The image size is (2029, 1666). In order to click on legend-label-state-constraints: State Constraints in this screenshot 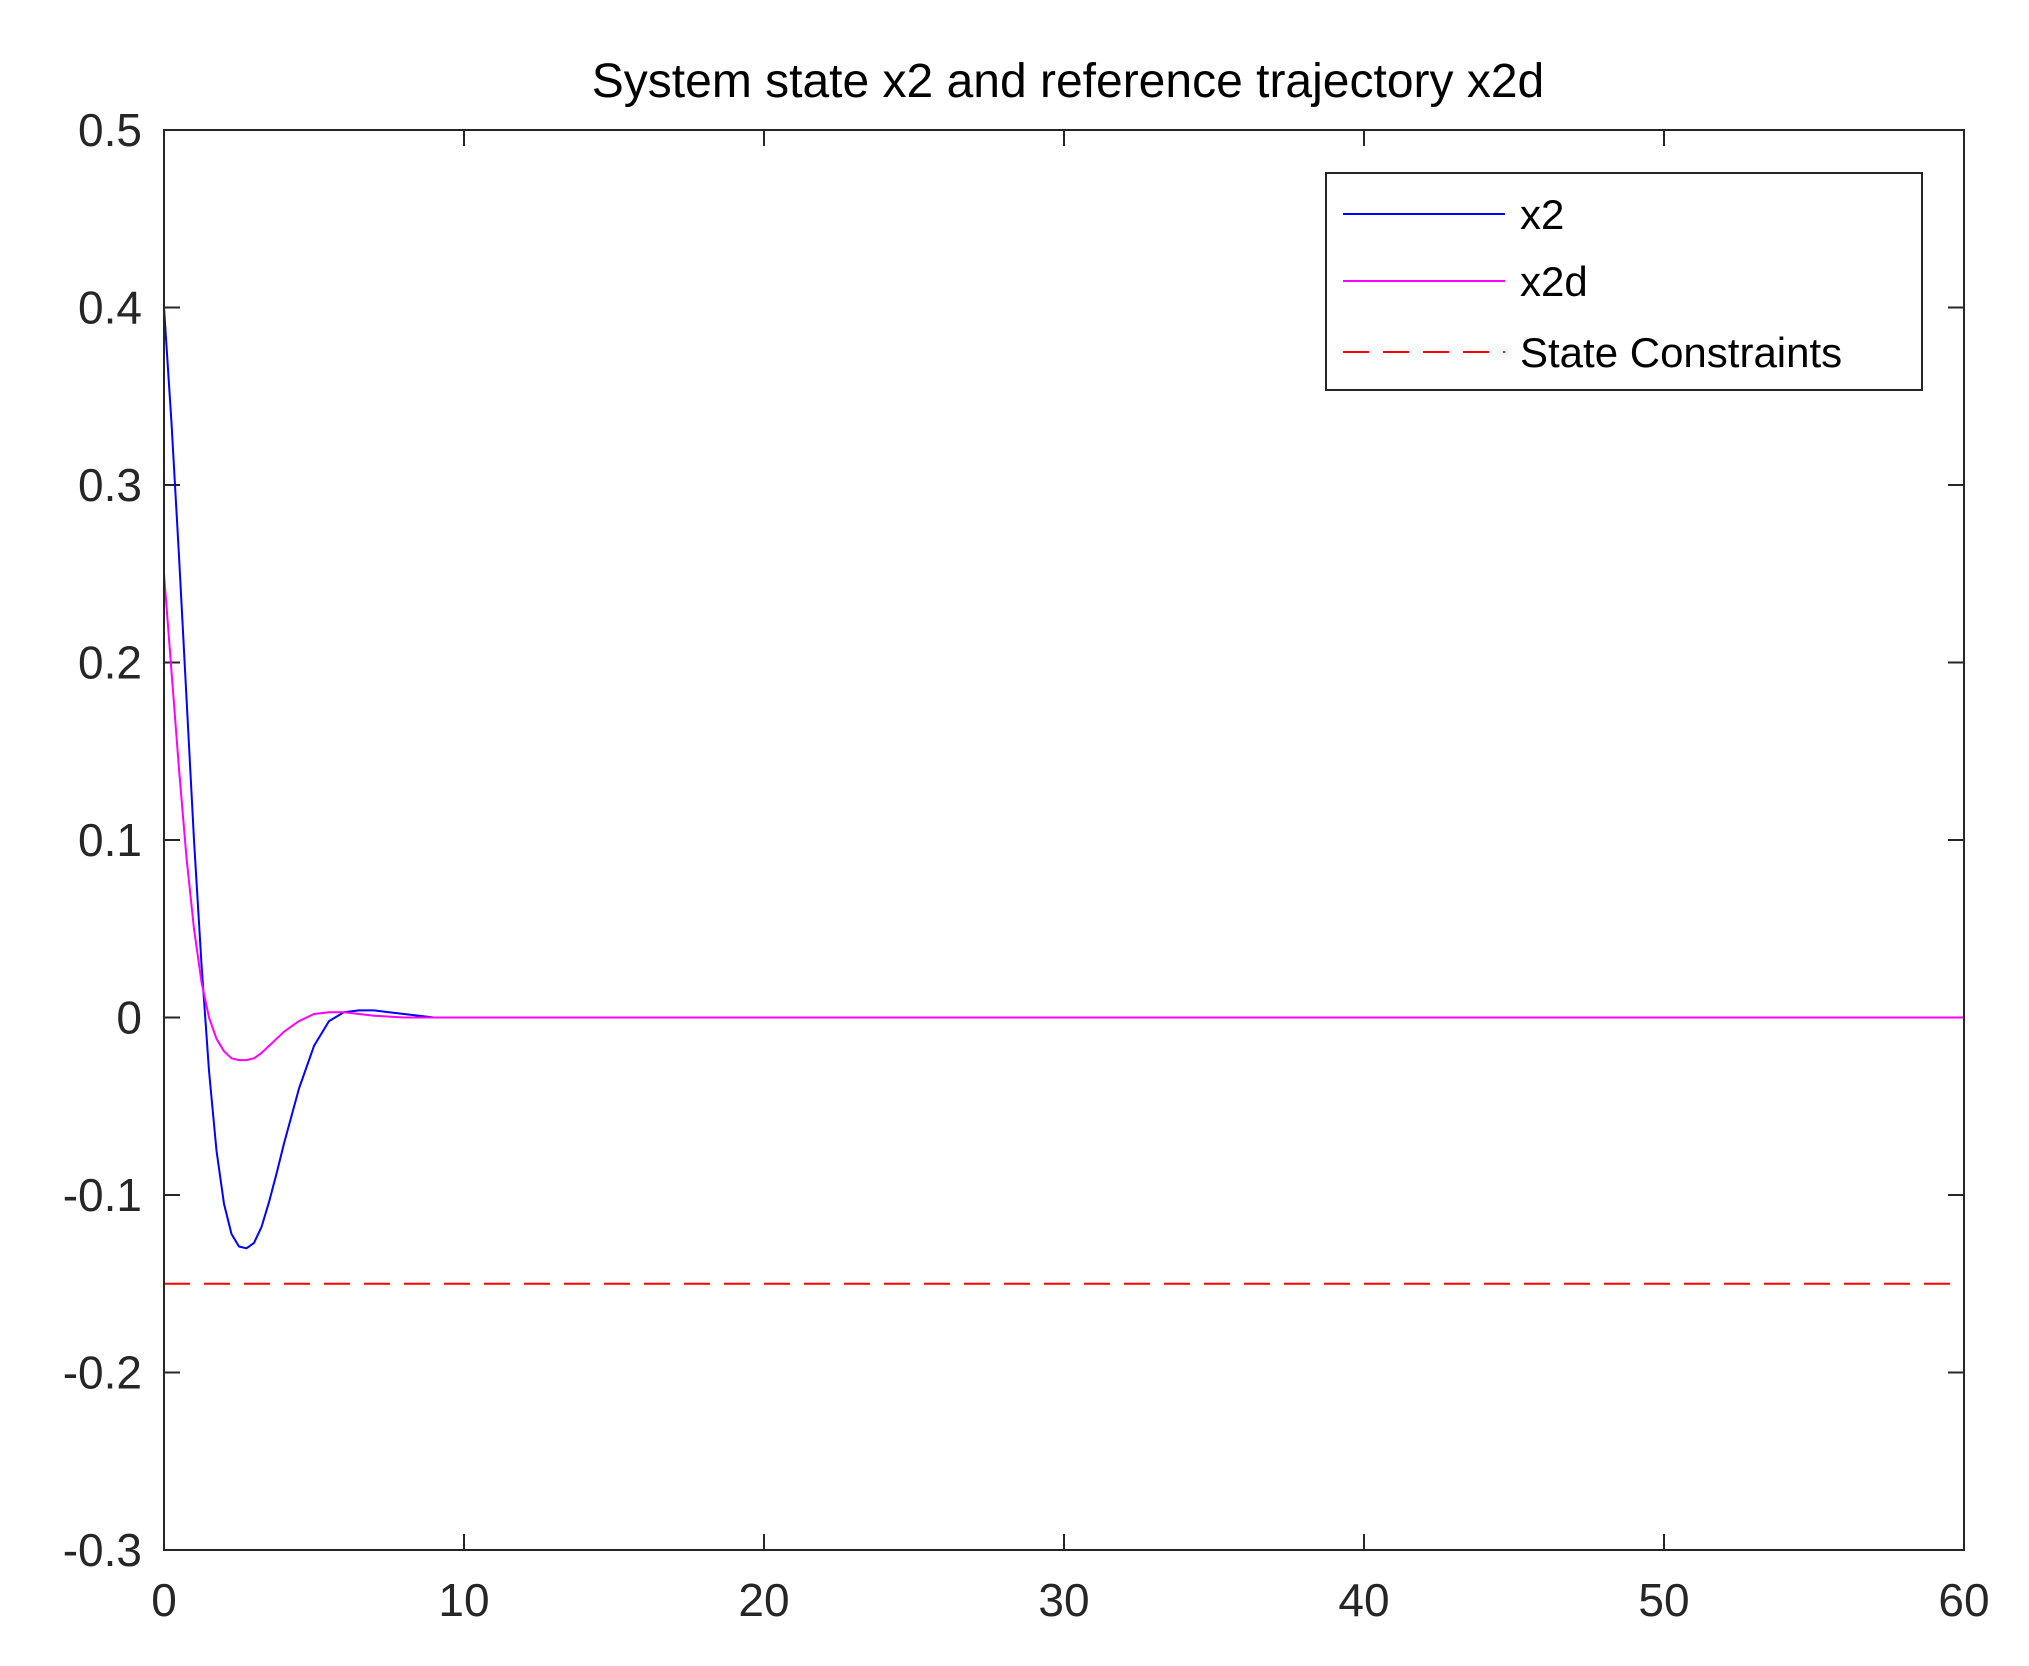, I will do `click(1681, 352)`.